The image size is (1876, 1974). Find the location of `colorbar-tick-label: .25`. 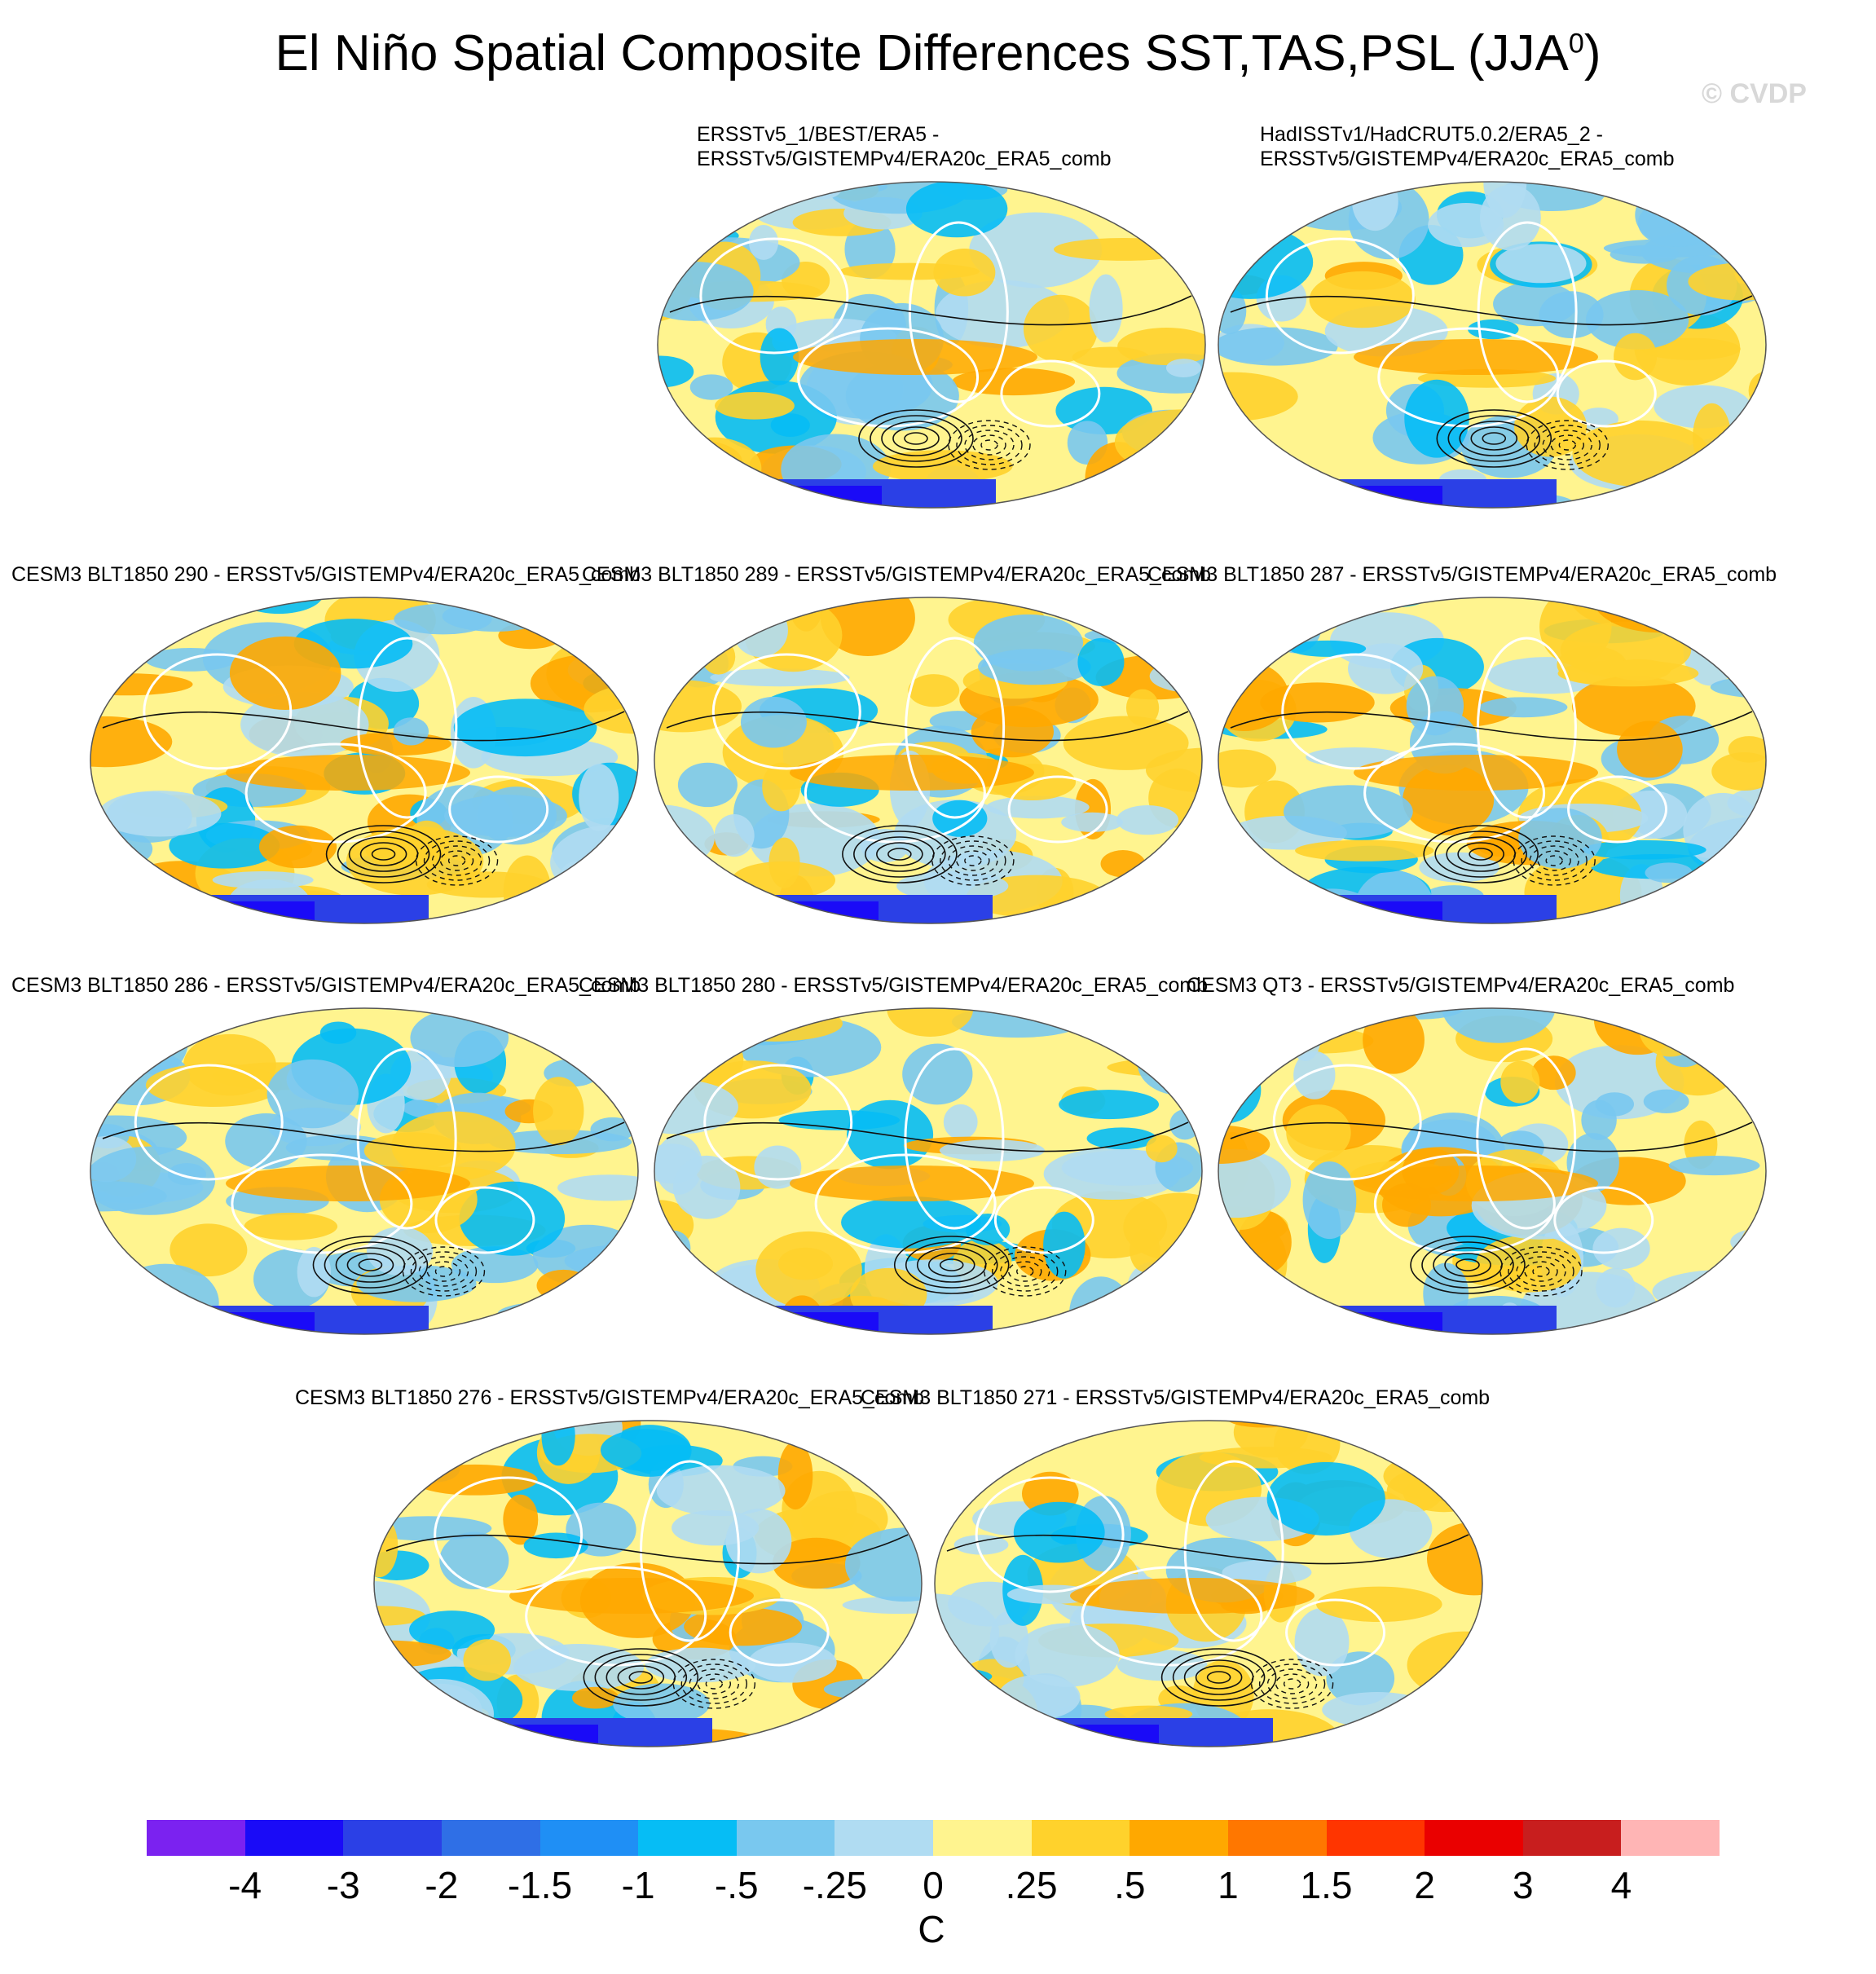

colorbar-tick-label: .25 is located at coordinates (1031, 1885).